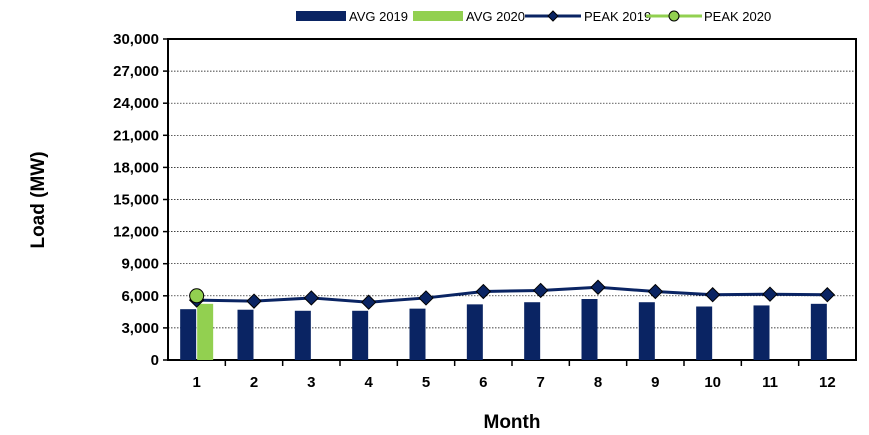 The height and width of the screenshot is (435, 869). I want to click on x-tick-label: 5, so click(426, 382).